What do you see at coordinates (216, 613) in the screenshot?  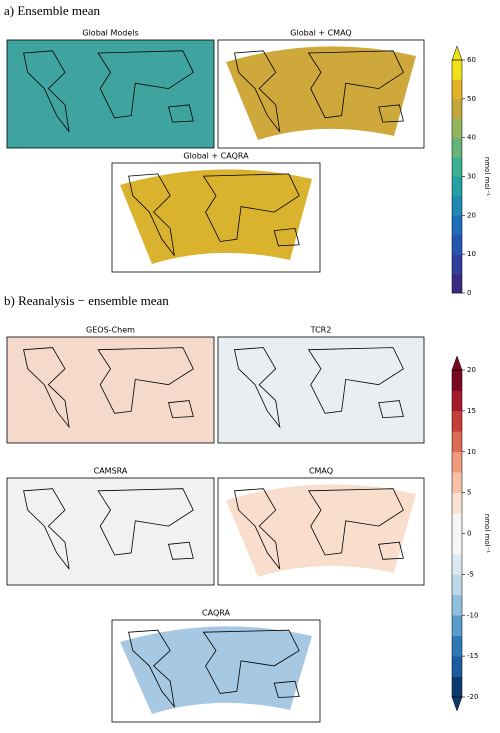 I see `panel-title: CAQRA` at bounding box center [216, 613].